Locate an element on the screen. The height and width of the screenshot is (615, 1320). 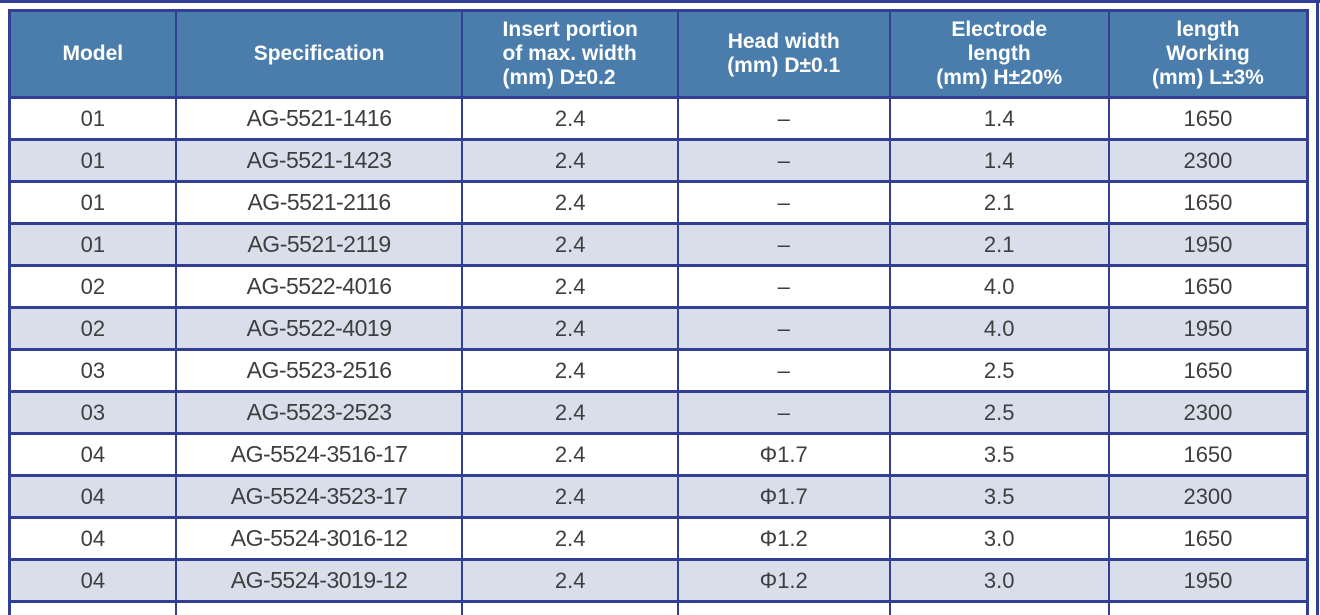
cell-specification is located at coordinates (319, 607).